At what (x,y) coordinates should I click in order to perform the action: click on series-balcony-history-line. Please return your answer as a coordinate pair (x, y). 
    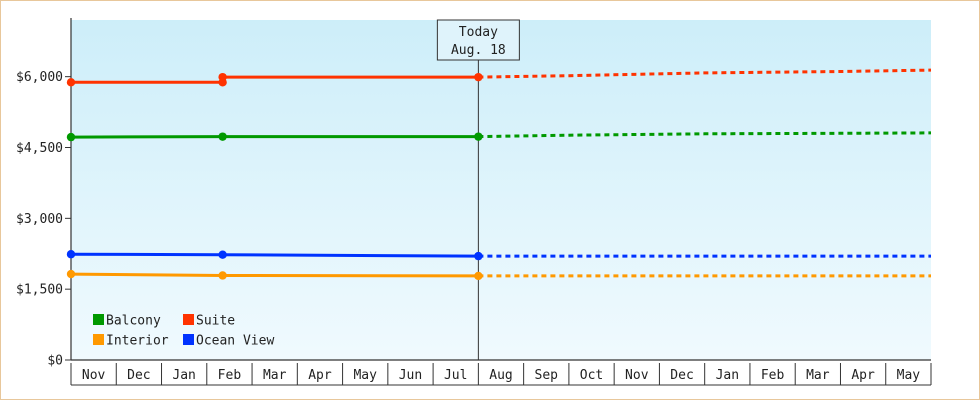
    Looking at the image, I should click on (274, 137).